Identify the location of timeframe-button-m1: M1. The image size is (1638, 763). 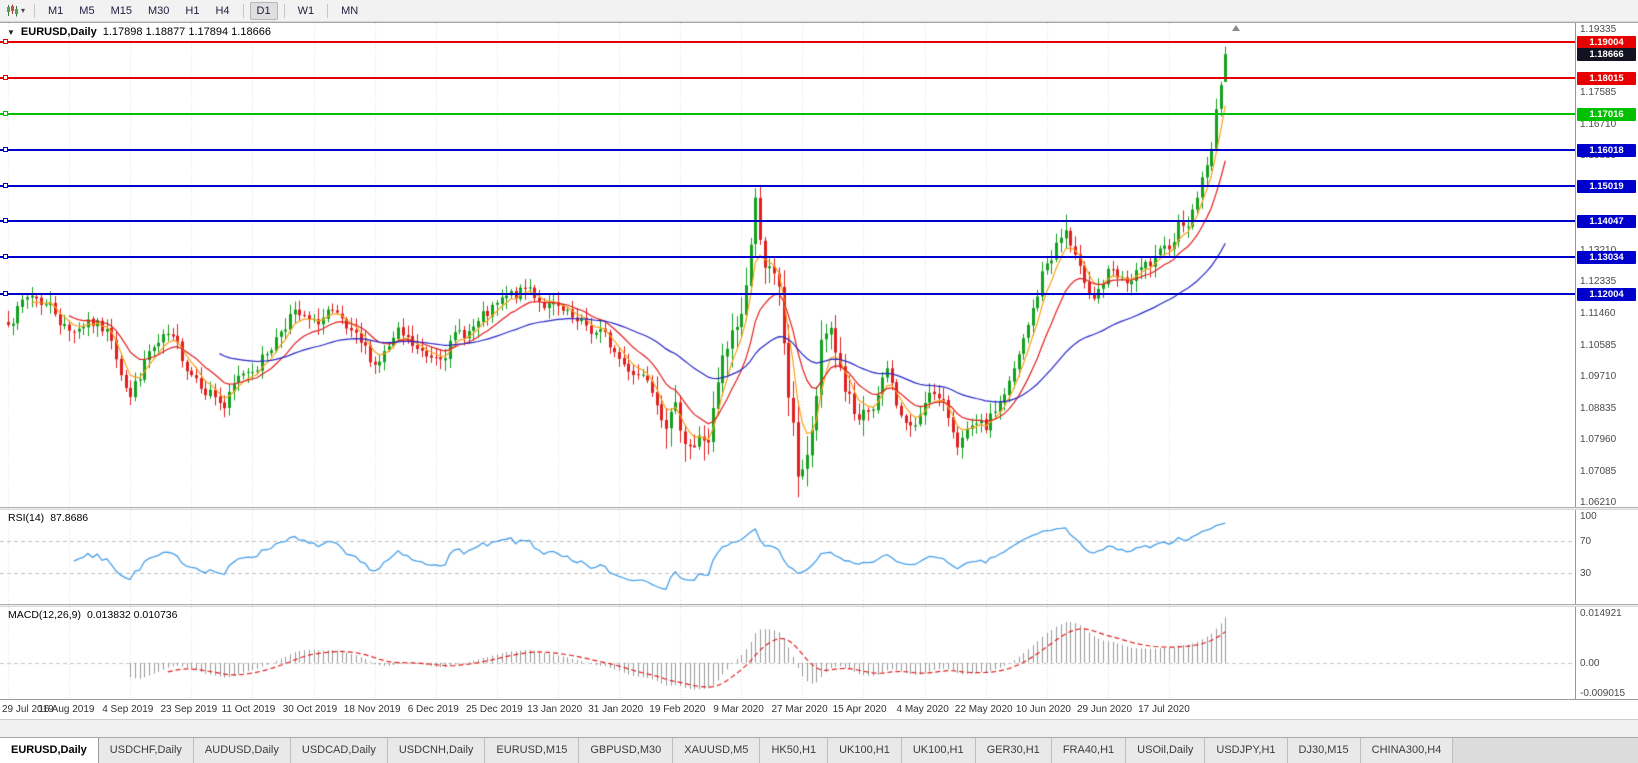
(56, 10).